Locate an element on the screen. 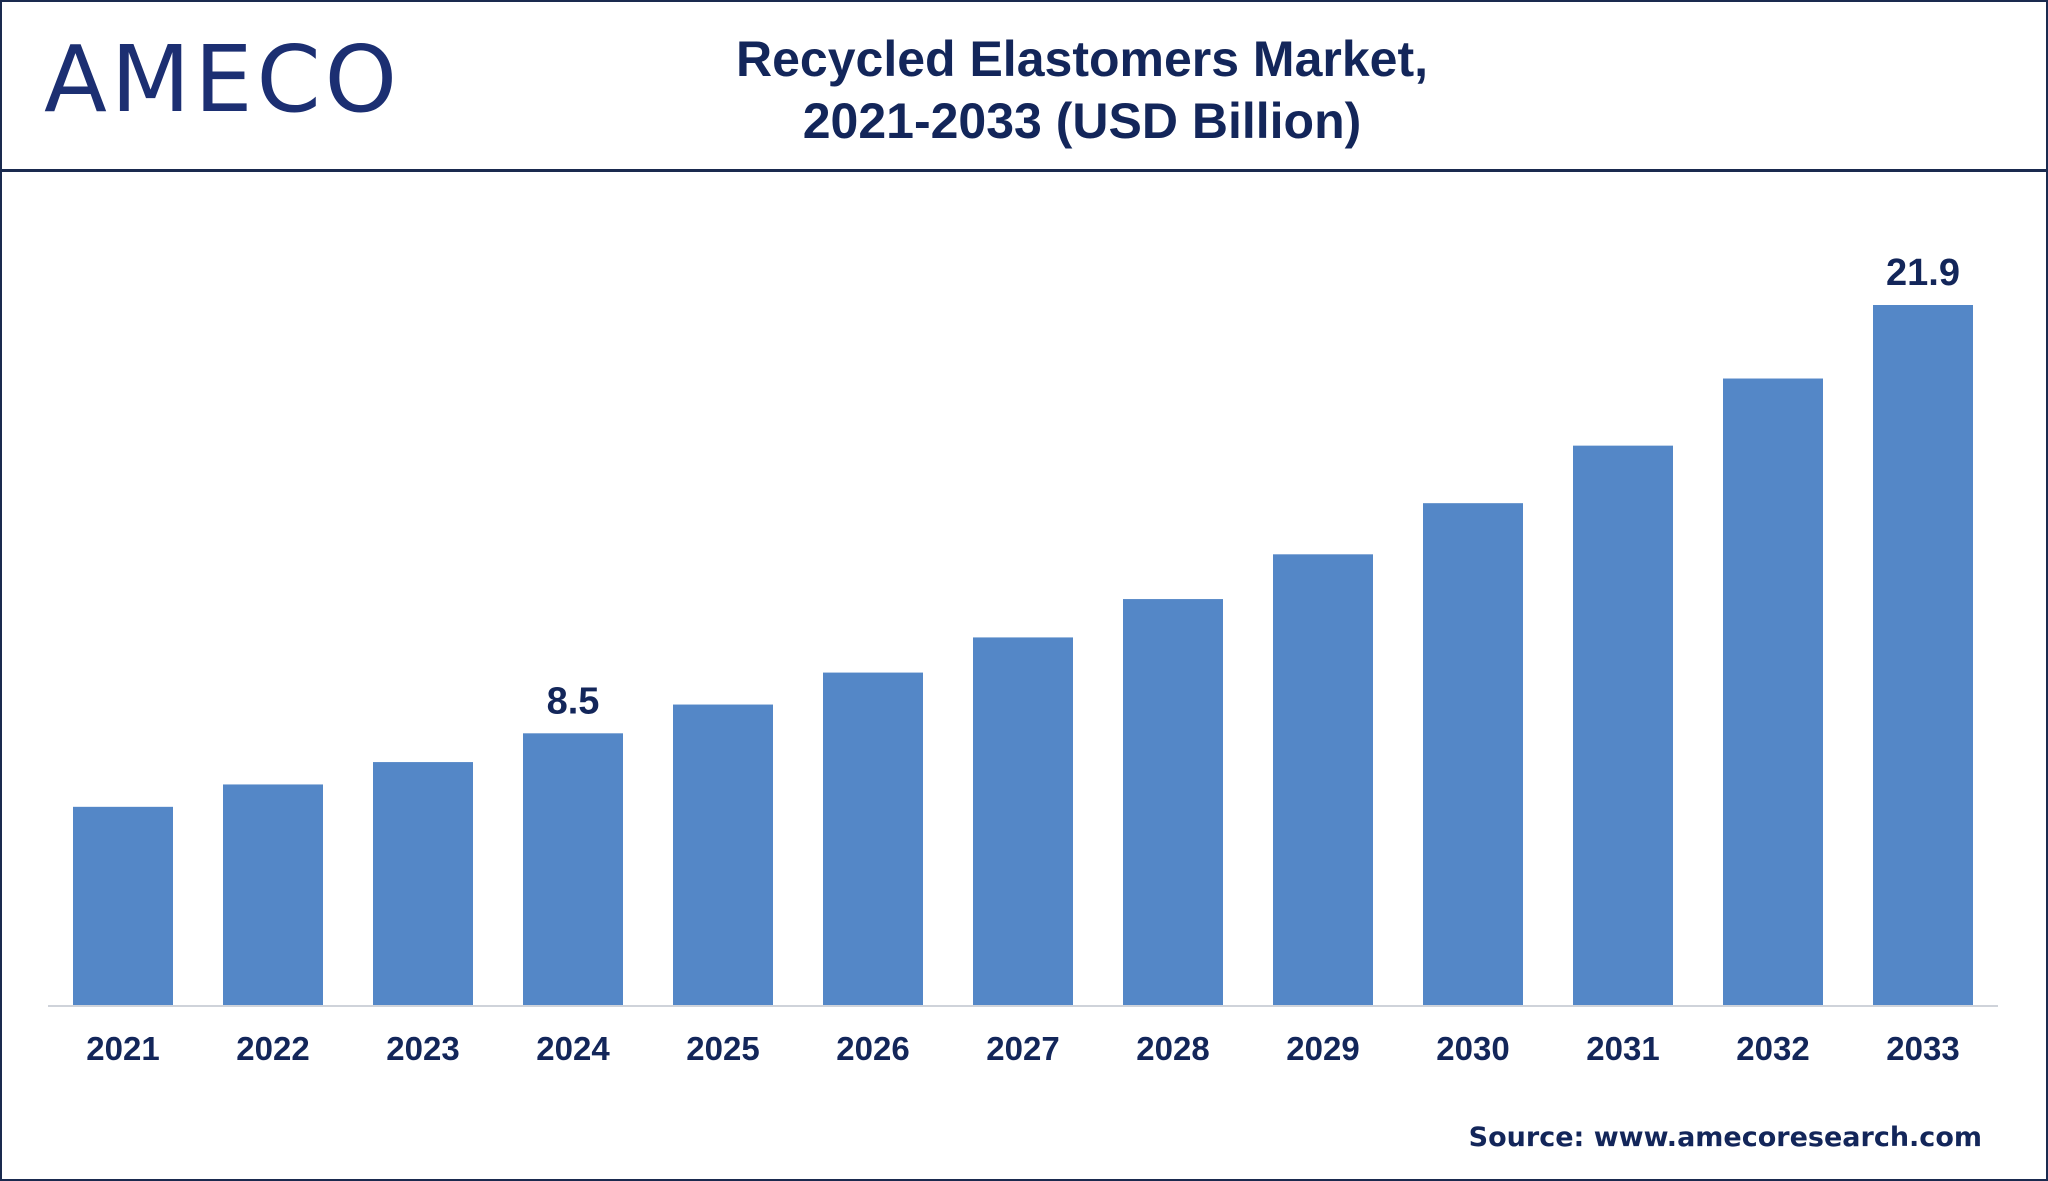  source-note: Source: www.amecoresearch.com is located at coordinates (1725, 1137).